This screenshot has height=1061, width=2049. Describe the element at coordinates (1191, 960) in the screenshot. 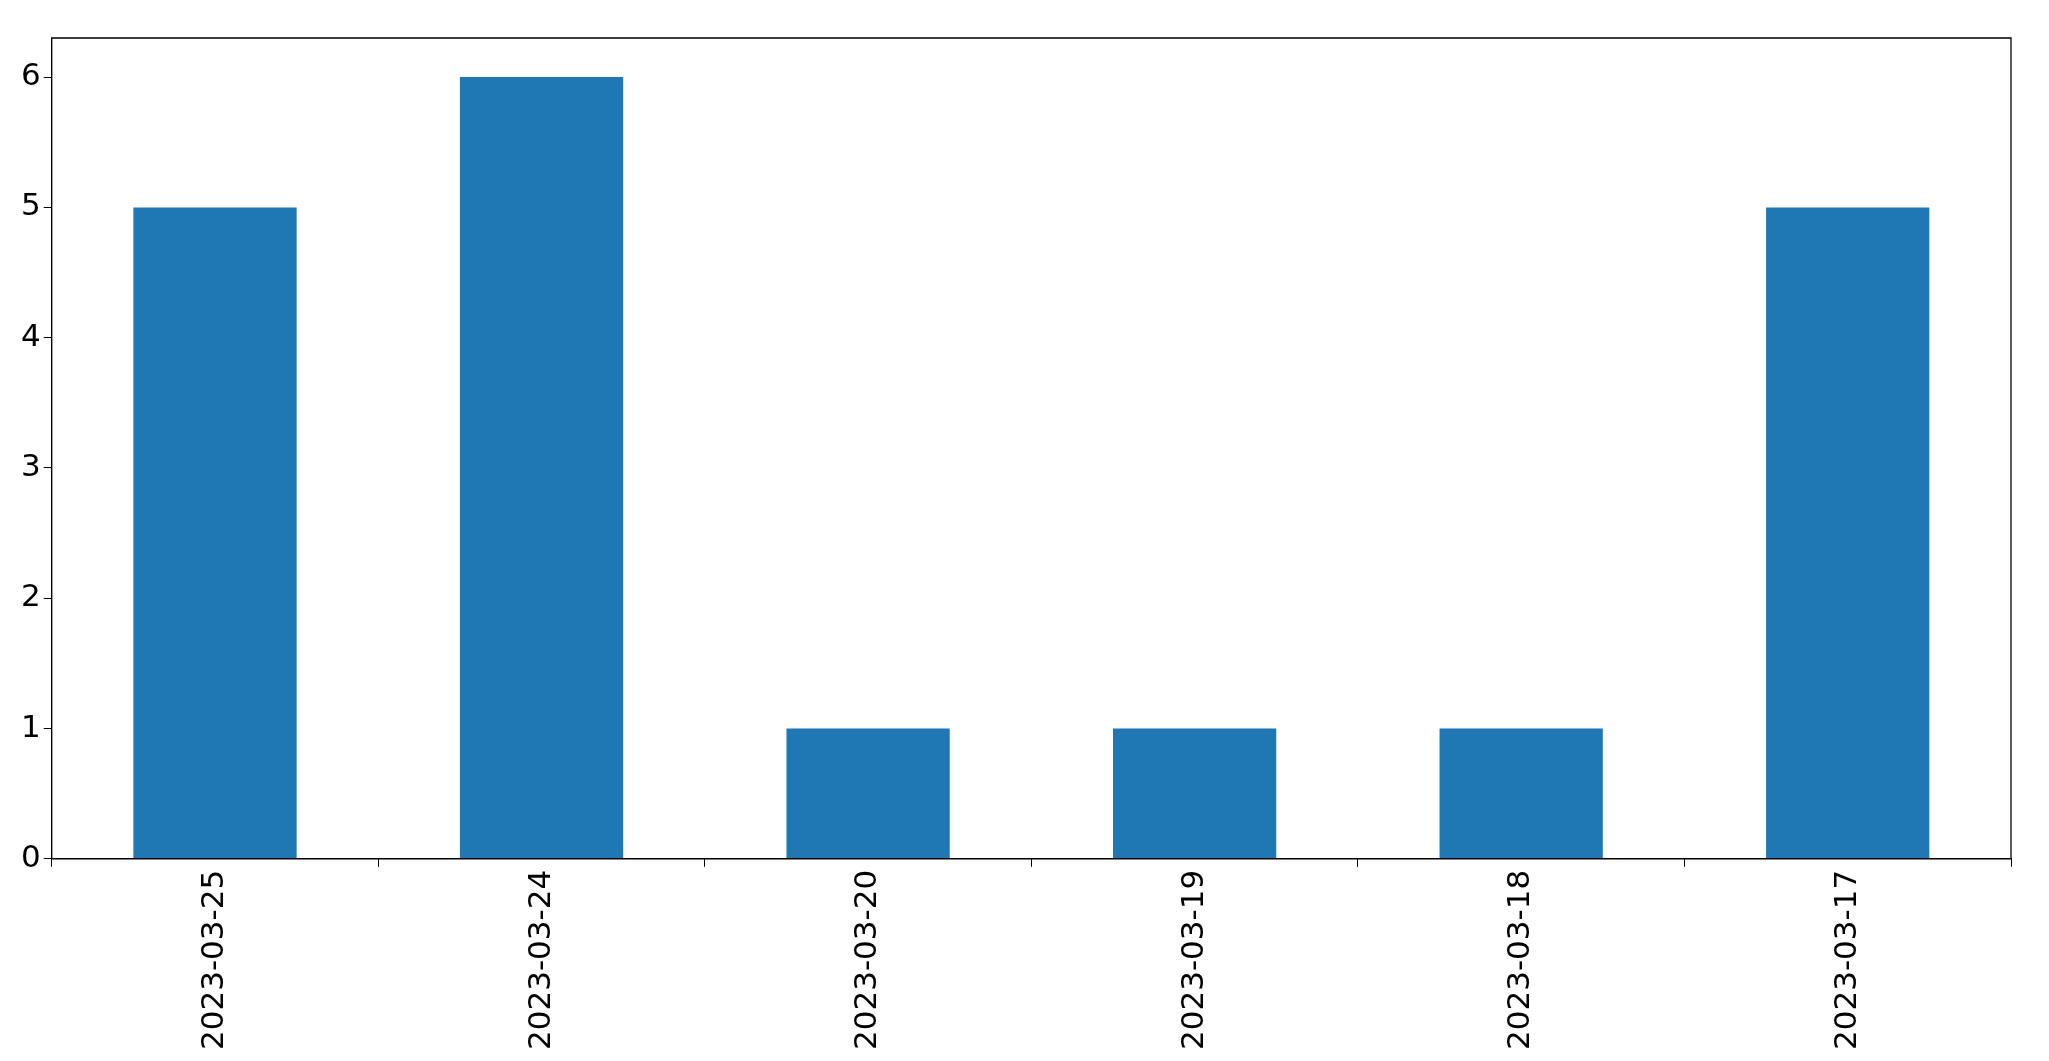

I see `x-tick-label: 2023-03-19` at that location.